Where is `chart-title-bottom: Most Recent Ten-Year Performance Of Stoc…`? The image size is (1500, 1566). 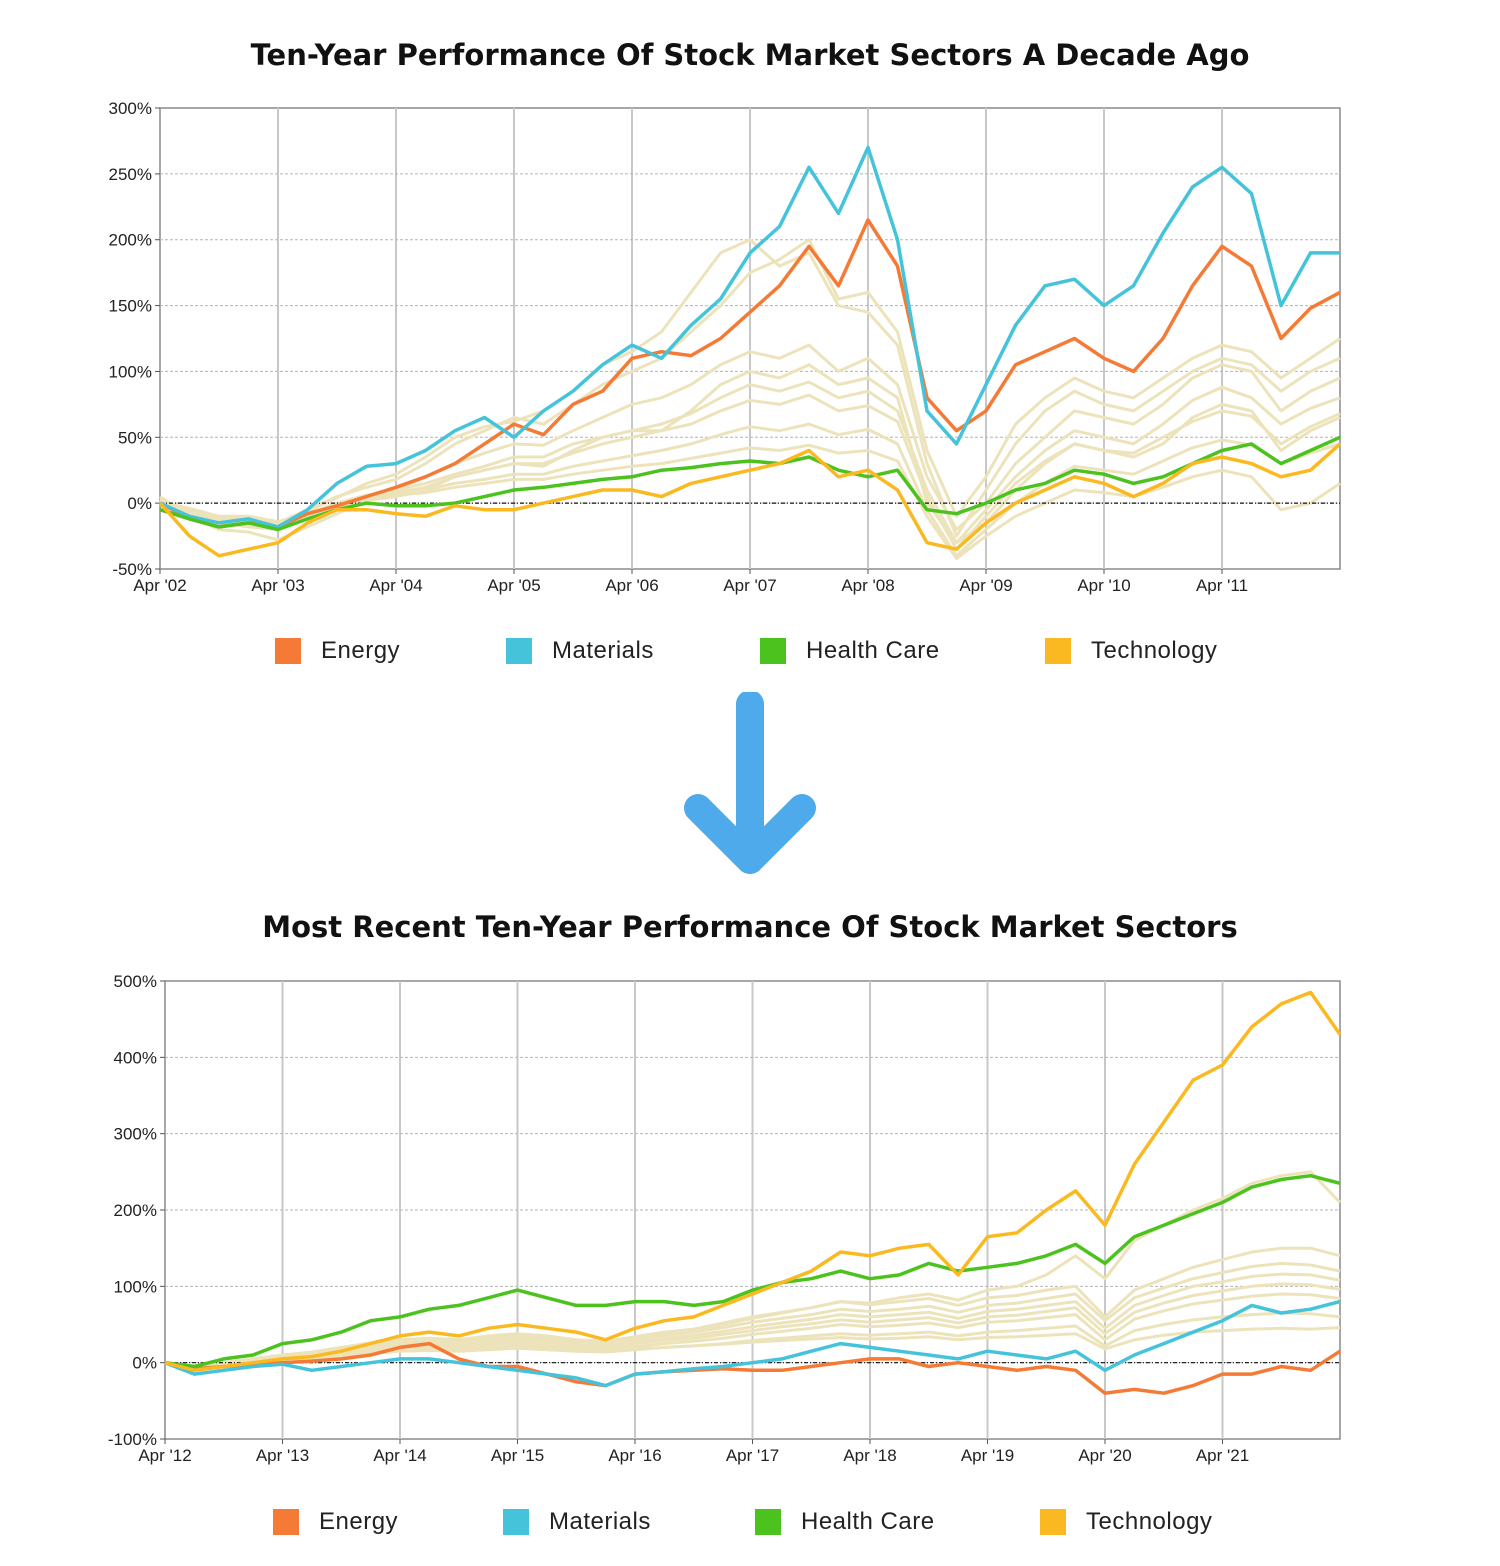 chart-title-bottom: Most Recent Ten-Year Performance Of Stoc… is located at coordinates (750, 927).